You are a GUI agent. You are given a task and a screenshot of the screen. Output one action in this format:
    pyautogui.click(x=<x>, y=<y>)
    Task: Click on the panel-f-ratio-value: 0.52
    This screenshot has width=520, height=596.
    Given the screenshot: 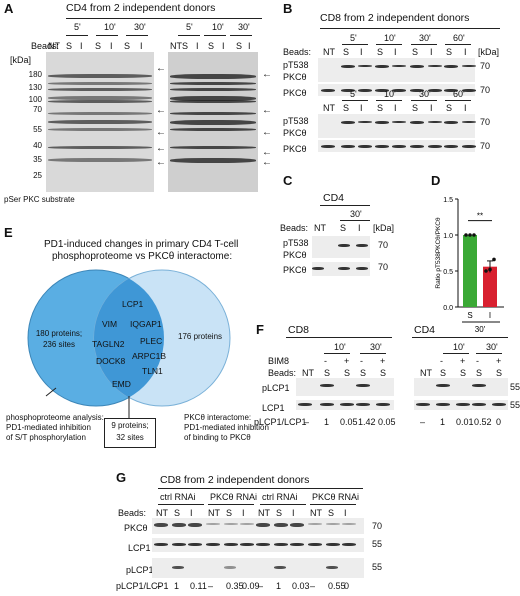 What is the action you would take?
    pyautogui.click(x=483, y=422)
    